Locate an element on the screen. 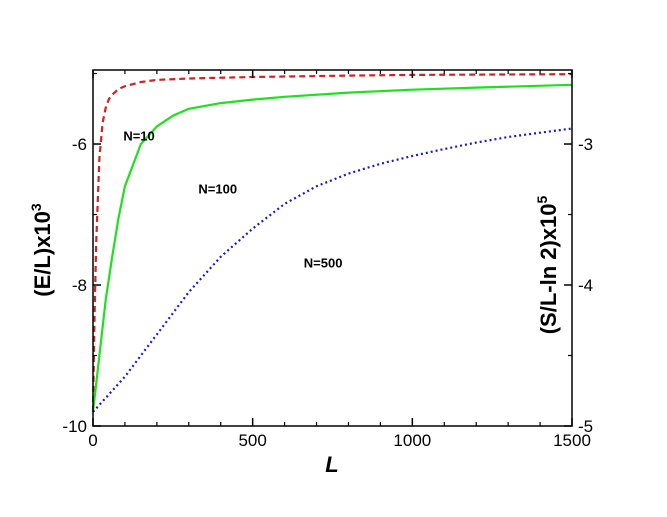 This screenshot has width=667, height=517. y-right-tick-label: -4 is located at coordinates (585, 285).